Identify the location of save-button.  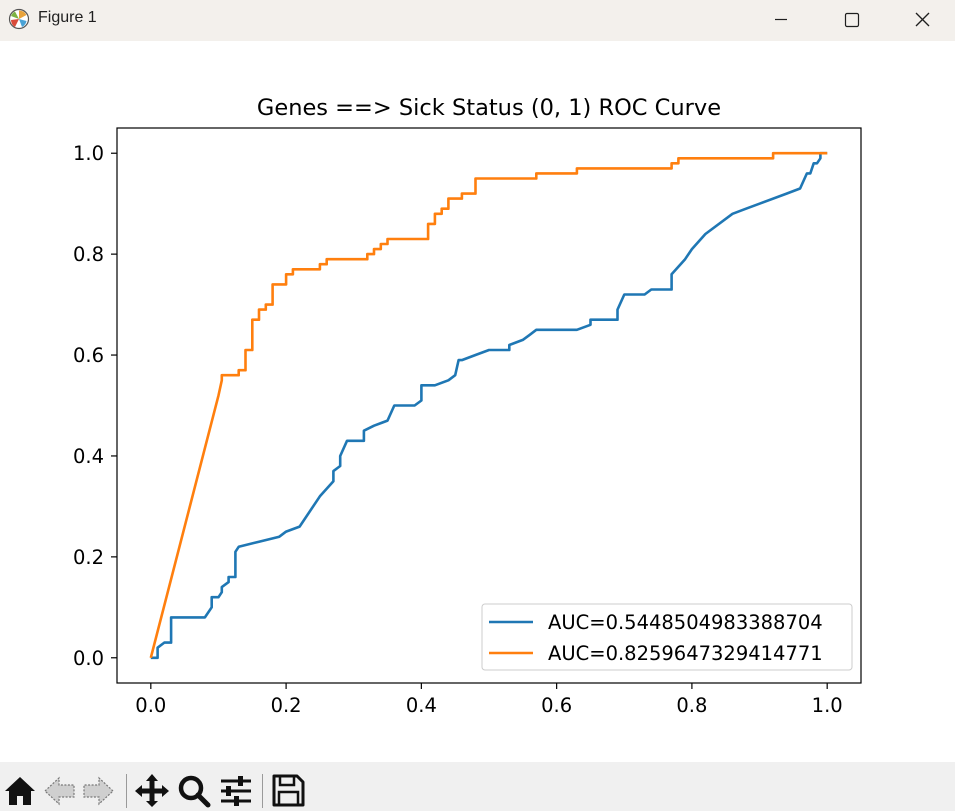
(288, 790).